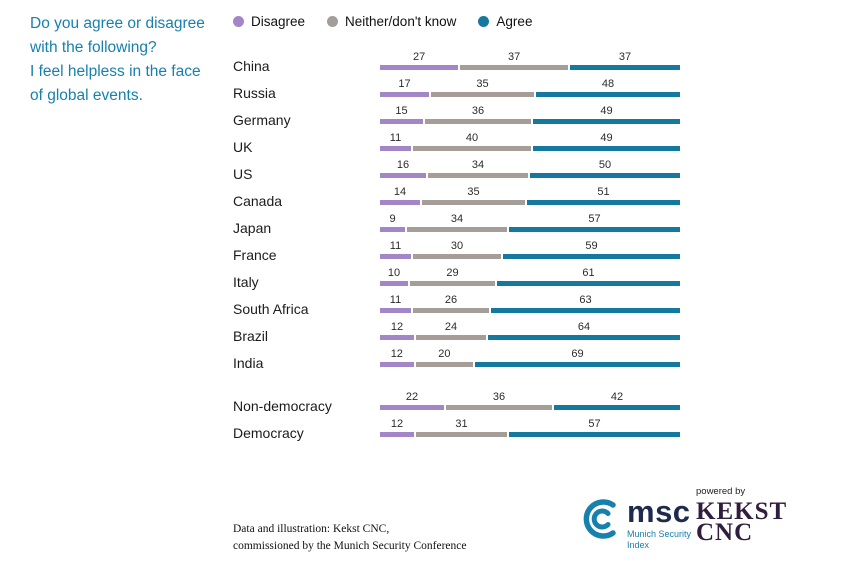 The image size is (850, 583). Describe the element at coordinates (472, 138) in the screenshot. I see `value-label: 40` at that location.